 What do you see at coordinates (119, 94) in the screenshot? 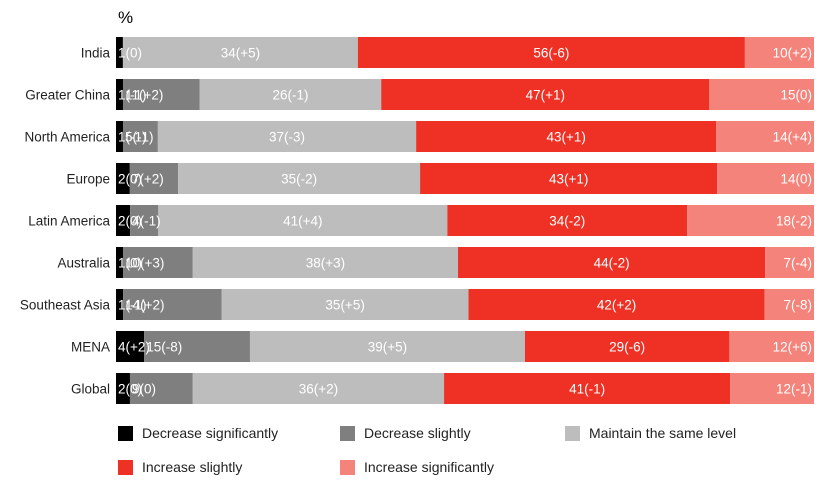
I see `bar-greater-china-decrease-significantly` at bounding box center [119, 94].